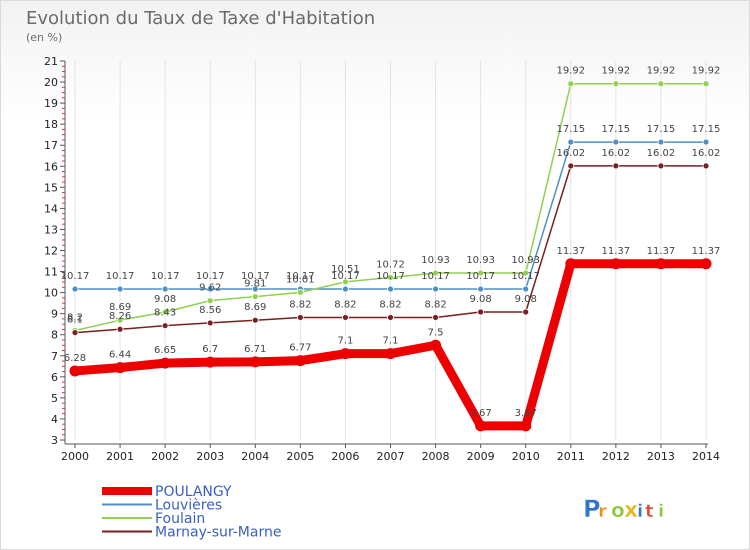  Describe the element at coordinates (54, 419) in the screenshot. I see `y-tick-label: 4` at that location.